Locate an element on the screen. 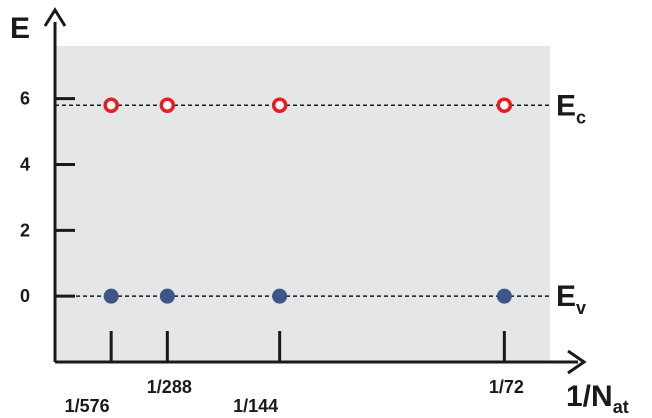  y-axis-title: E is located at coordinates (20, 28).